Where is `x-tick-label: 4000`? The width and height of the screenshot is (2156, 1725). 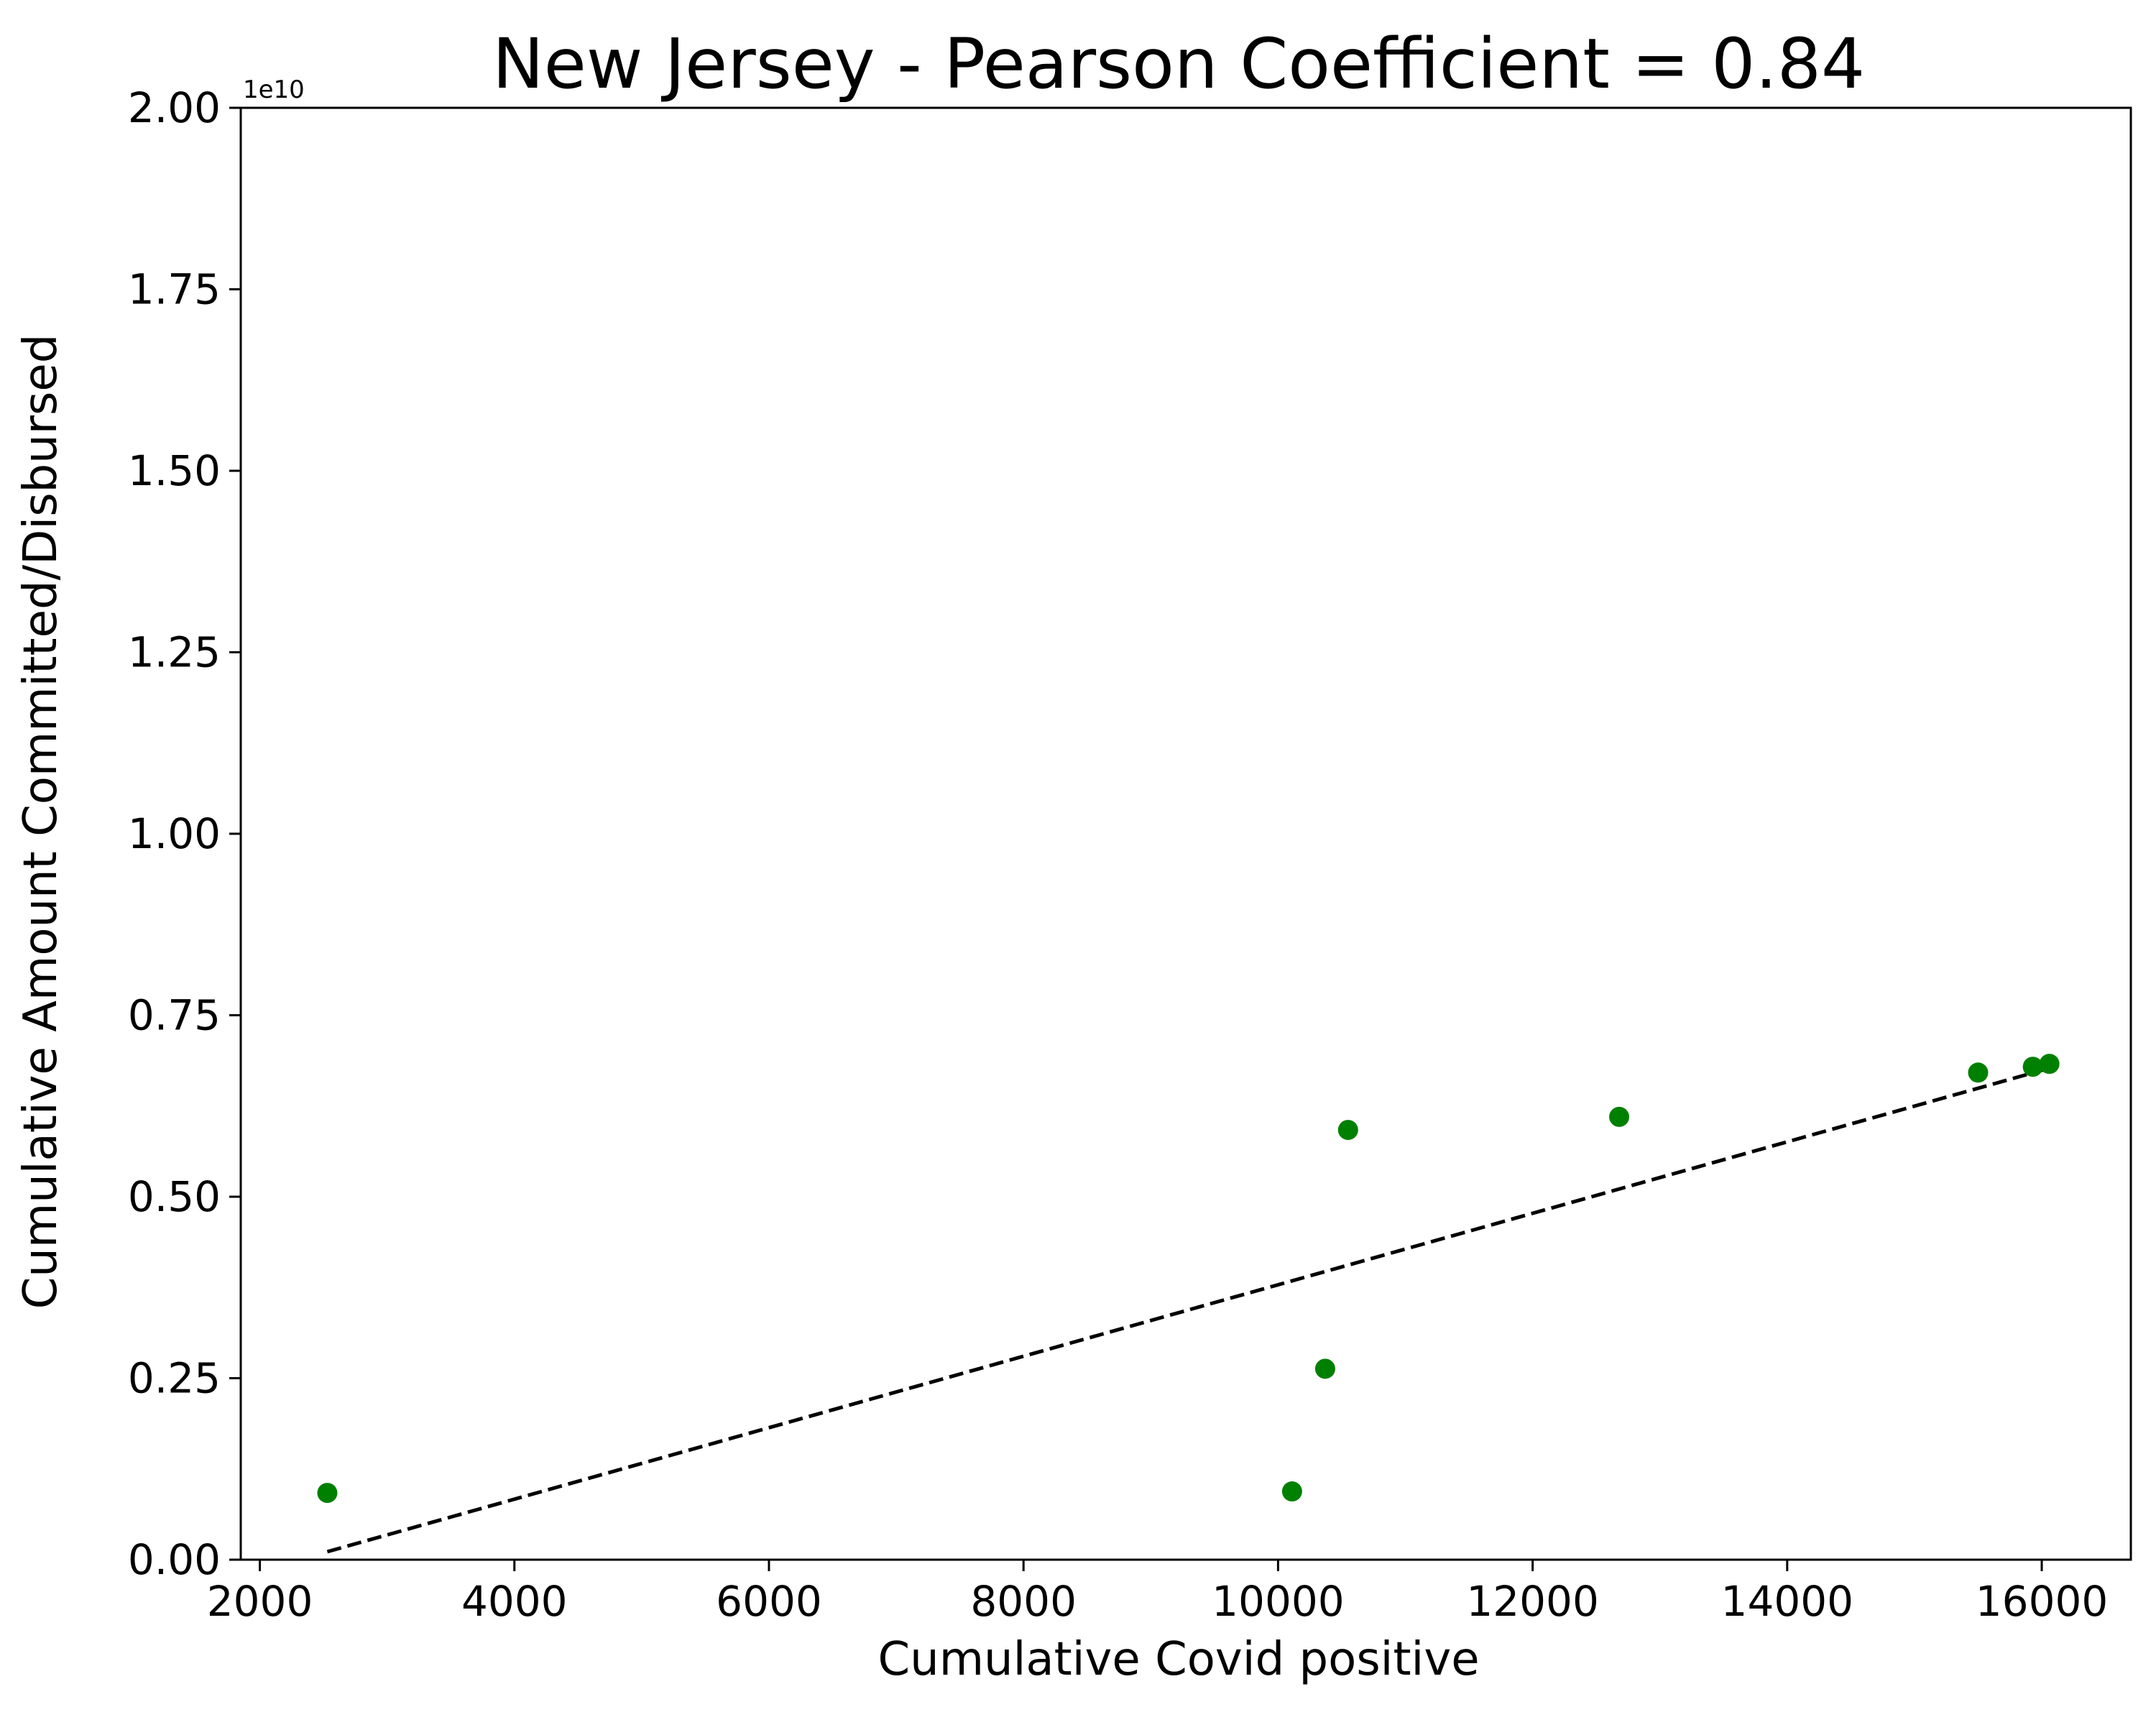
x-tick-label: 4000 is located at coordinates (515, 1601).